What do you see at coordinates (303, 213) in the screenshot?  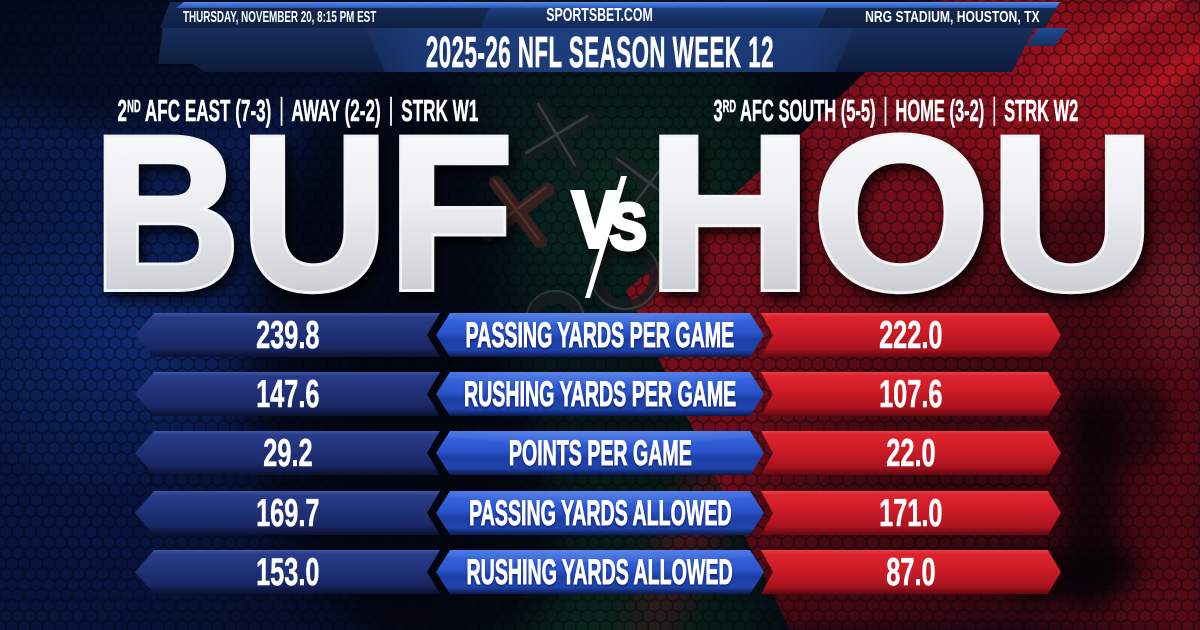 I see `svg-text: BUF` at bounding box center [303, 213].